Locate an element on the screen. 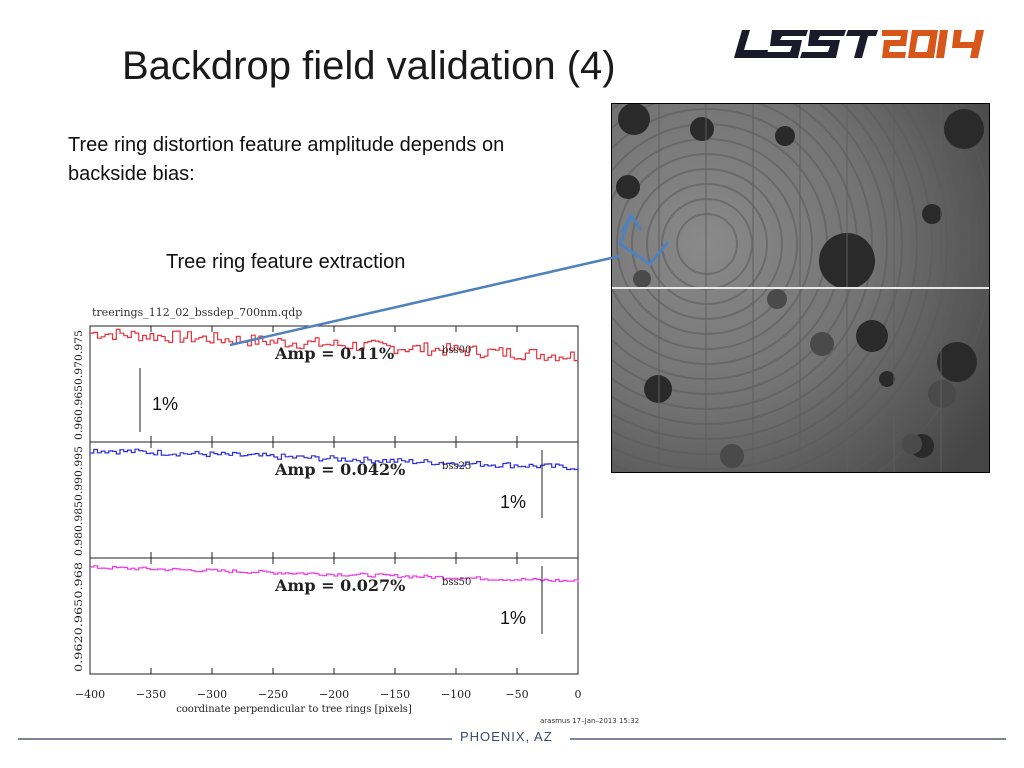  series-name: bss00 is located at coordinates (456, 350).